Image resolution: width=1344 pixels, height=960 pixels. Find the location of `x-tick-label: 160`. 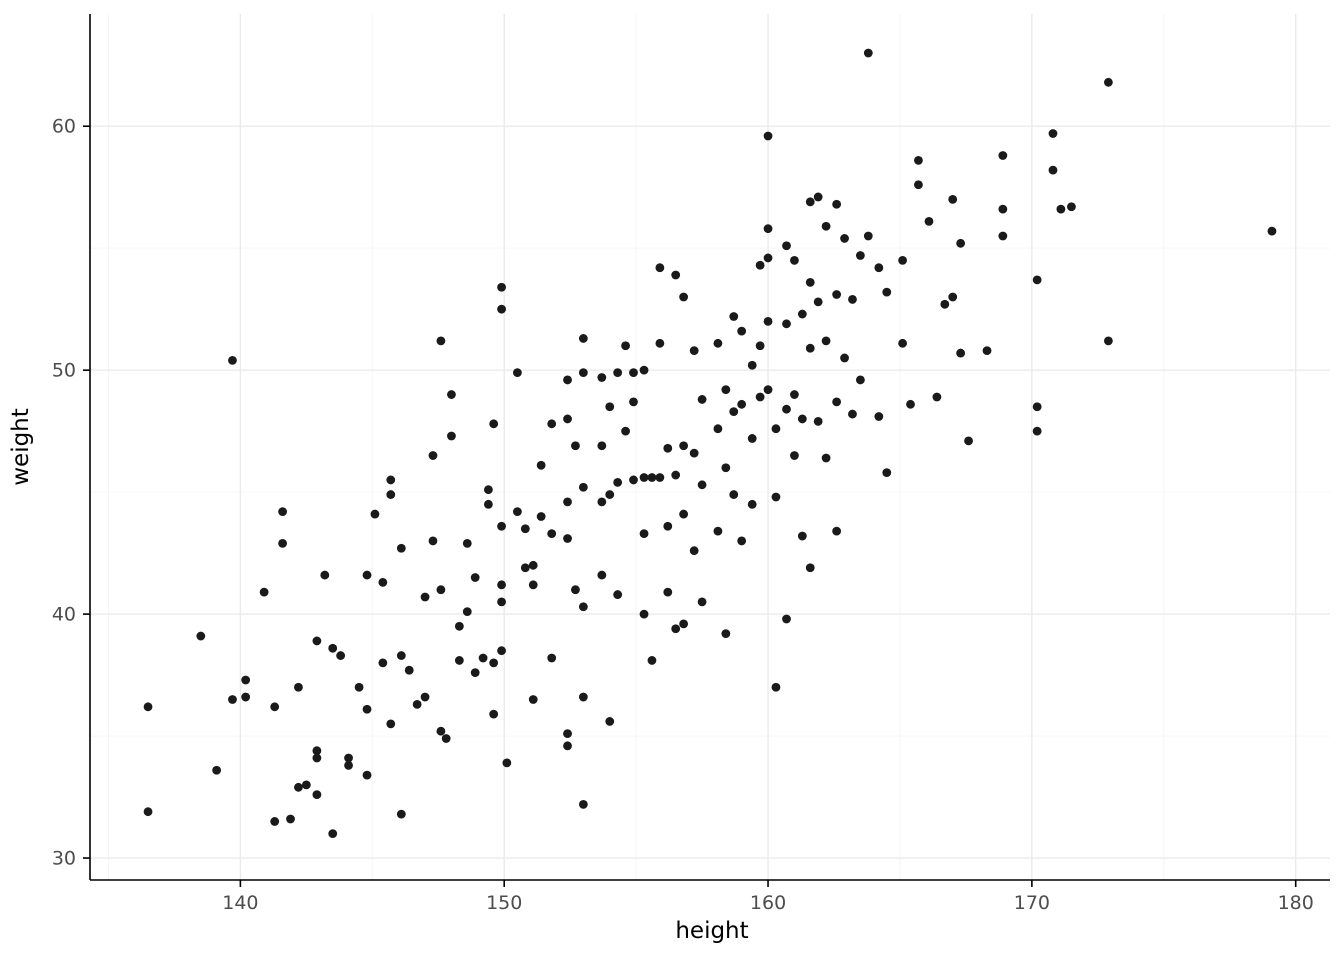

x-tick-label: 160 is located at coordinates (768, 903).